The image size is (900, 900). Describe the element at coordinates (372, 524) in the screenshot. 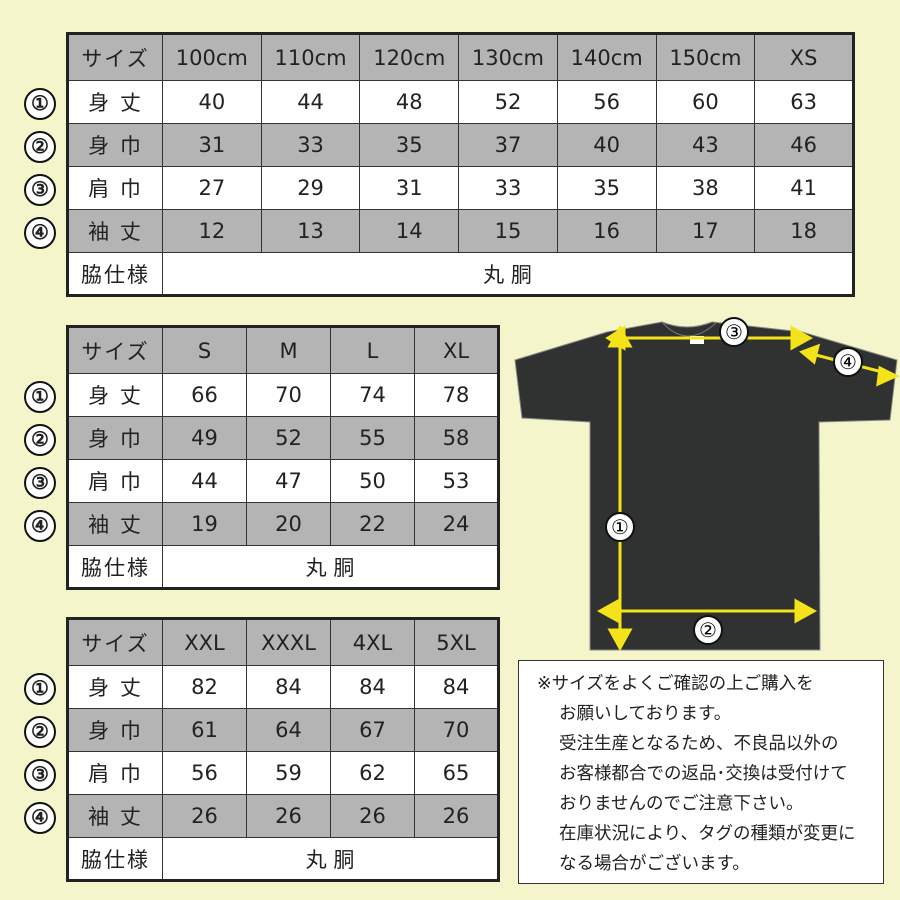

I see `measure-value: 22` at that location.